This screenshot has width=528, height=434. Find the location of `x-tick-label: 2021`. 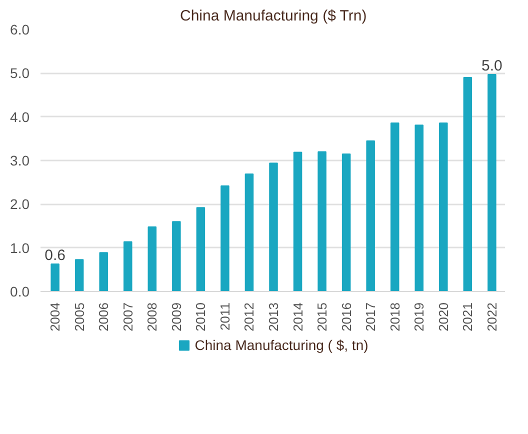

x-tick-label: 2021 is located at coordinates (468, 317).